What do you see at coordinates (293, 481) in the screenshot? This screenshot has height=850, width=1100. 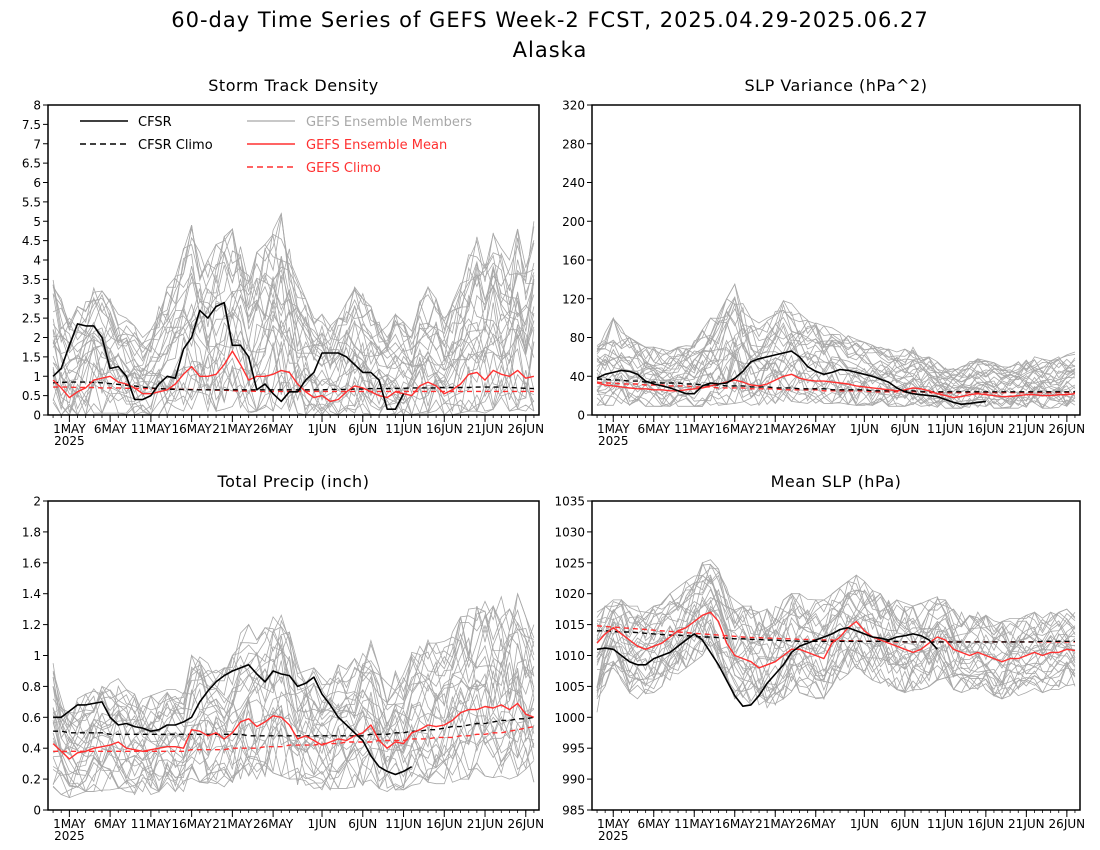 I see `panel-title-total-precip: Total Precip (inch)` at bounding box center [293, 481].